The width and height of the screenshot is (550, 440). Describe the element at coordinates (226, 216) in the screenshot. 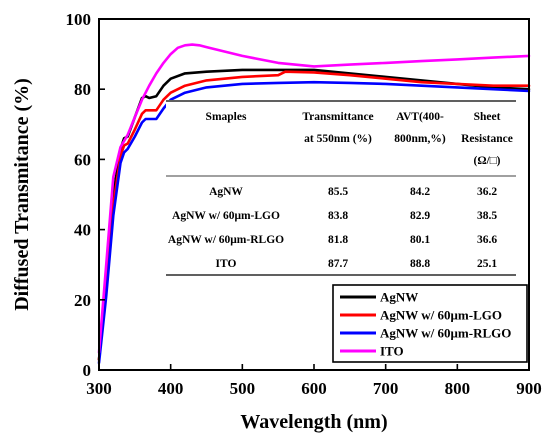

I see `table-cell: AgNW w/ 60μm-LGO` at that location.